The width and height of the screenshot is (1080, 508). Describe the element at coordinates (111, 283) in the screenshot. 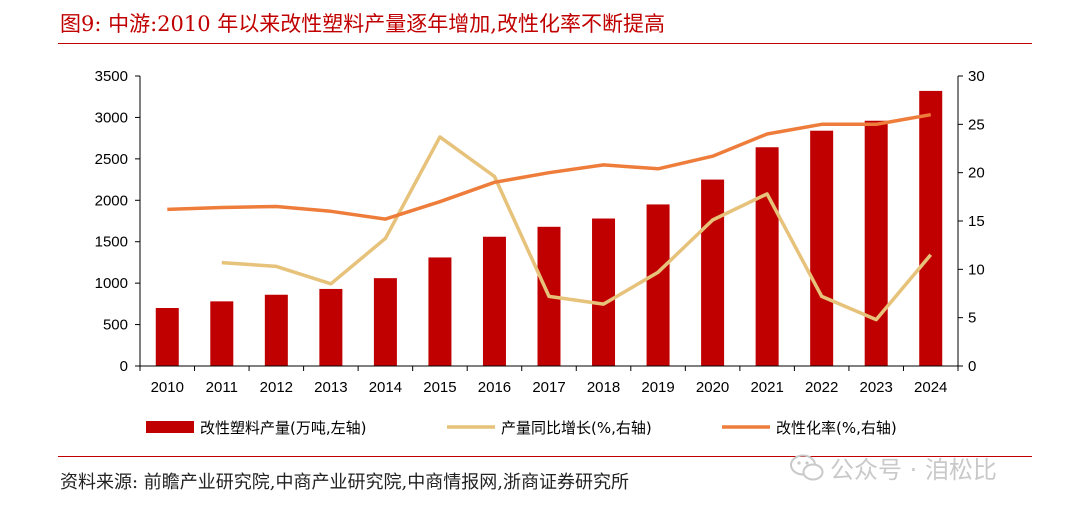

I see `left-tick-label: 1000` at that location.